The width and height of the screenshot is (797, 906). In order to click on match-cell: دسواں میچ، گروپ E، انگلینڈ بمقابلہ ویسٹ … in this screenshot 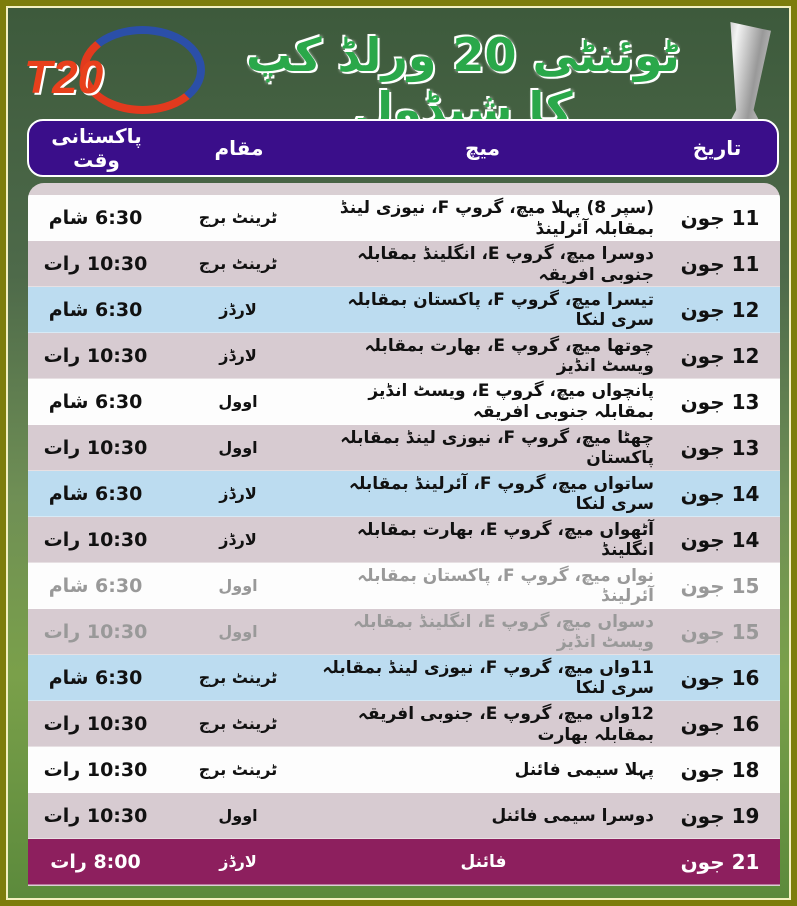, I will do `click(503, 632)`.